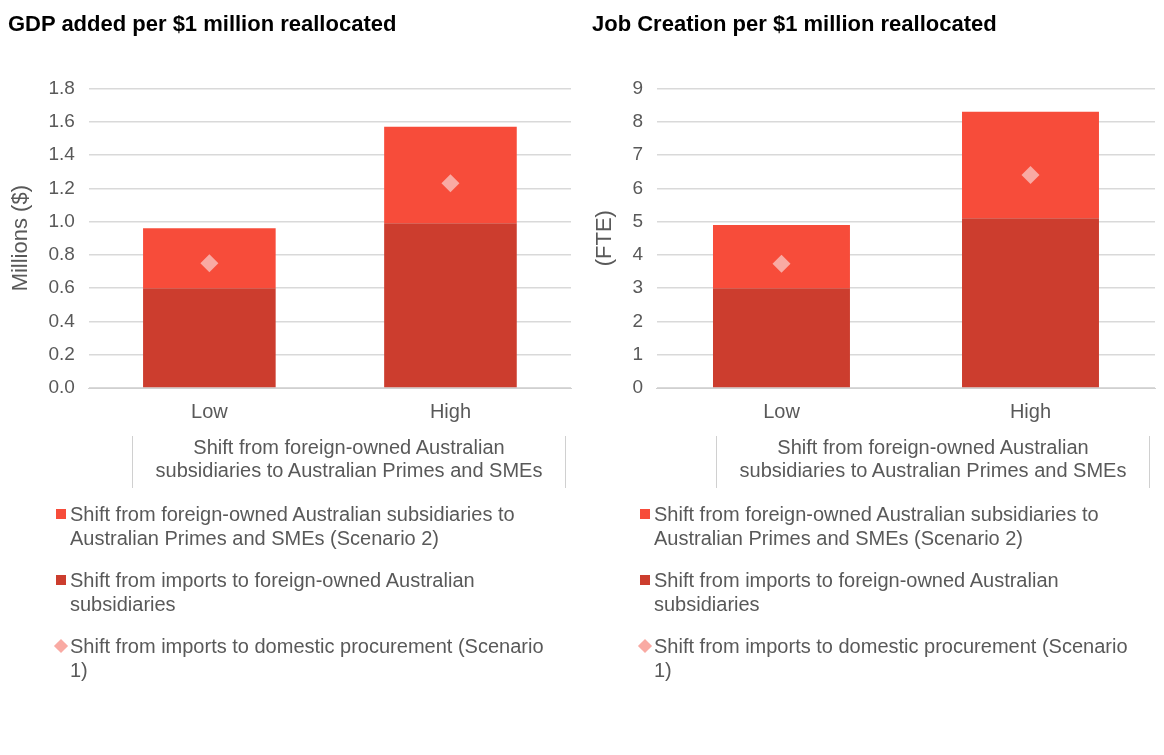 The image size is (1164, 755). What do you see at coordinates (62, 320) in the screenshot?
I see `y-tick-label: 0.4` at bounding box center [62, 320].